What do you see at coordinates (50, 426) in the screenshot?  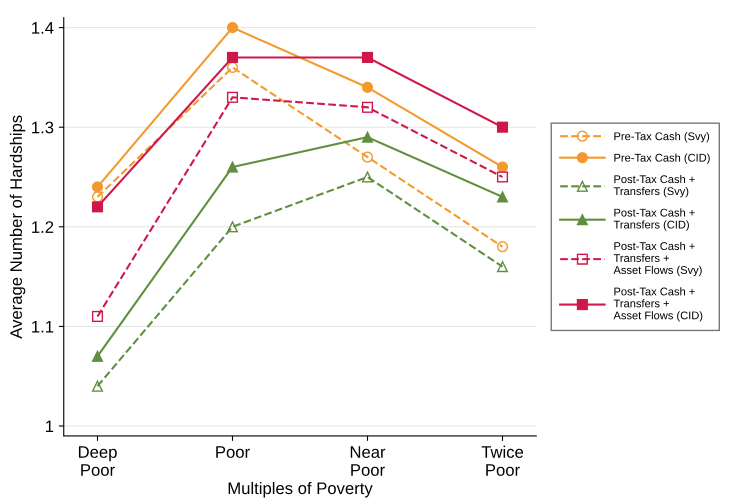 I see `y-tick-label: 1` at bounding box center [50, 426].